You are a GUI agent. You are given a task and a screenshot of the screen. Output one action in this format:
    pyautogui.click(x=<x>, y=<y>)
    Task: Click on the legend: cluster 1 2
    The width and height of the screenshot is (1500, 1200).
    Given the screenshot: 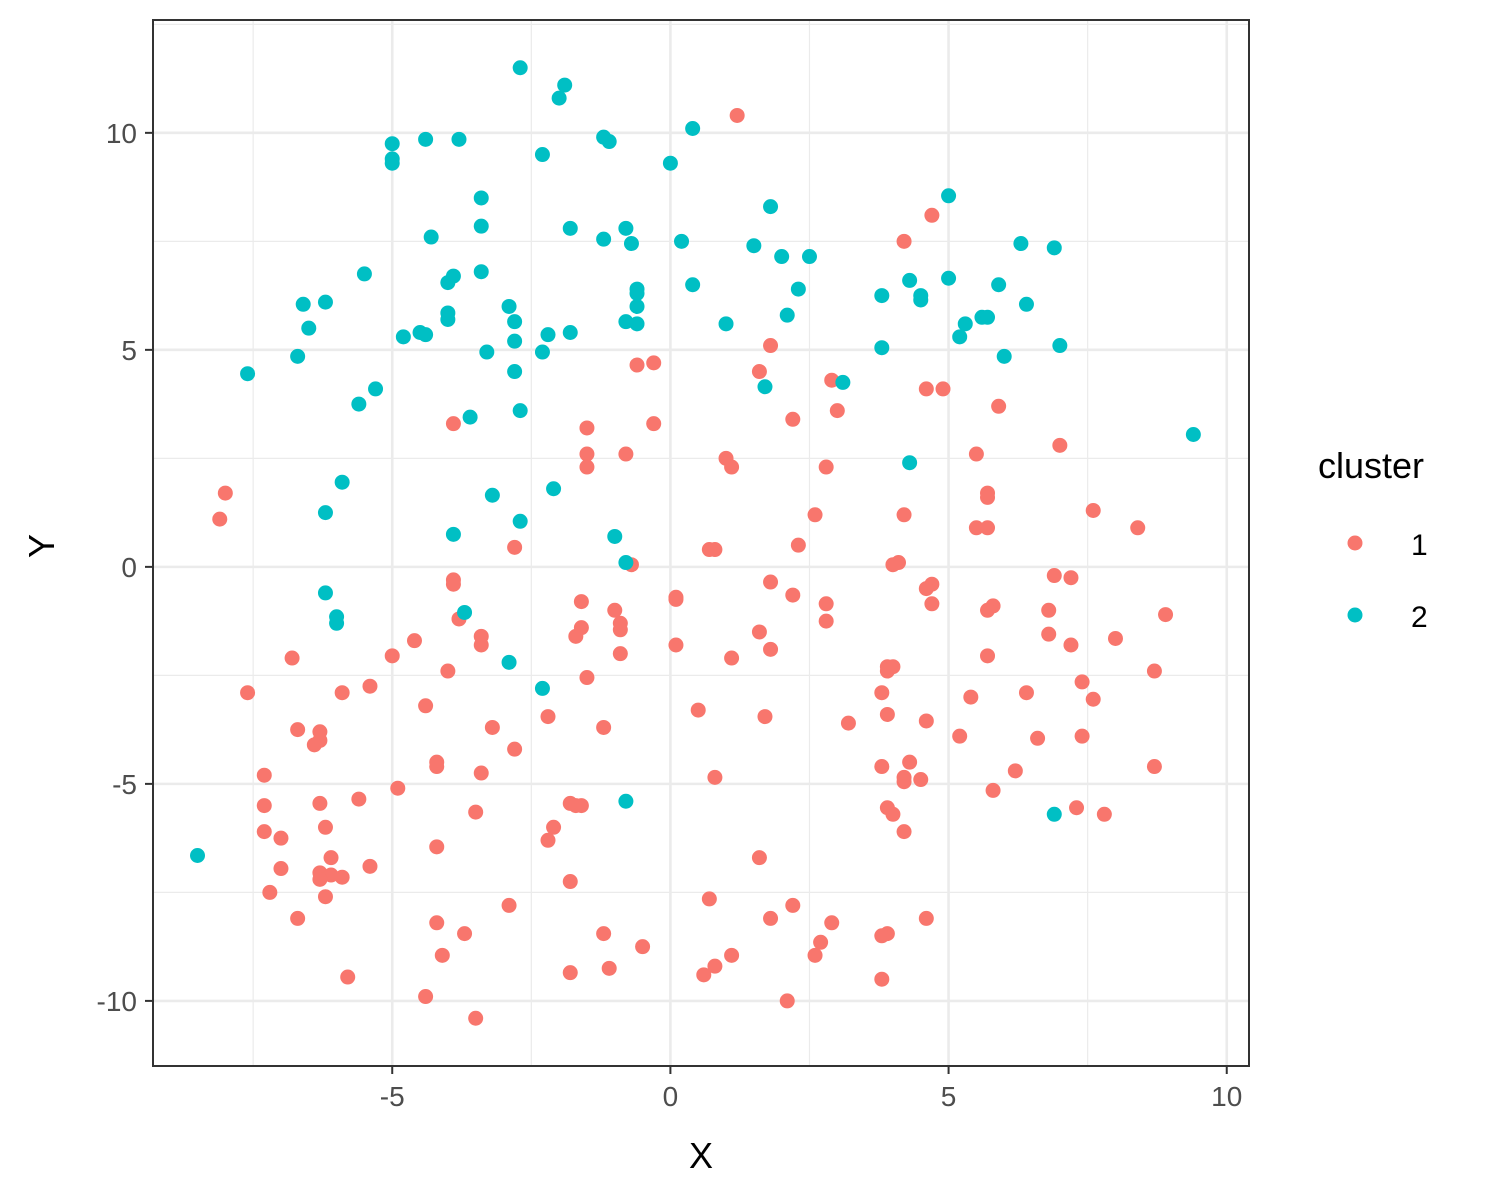 What is the action you would take?
    pyautogui.click(x=1373, y=539)
    